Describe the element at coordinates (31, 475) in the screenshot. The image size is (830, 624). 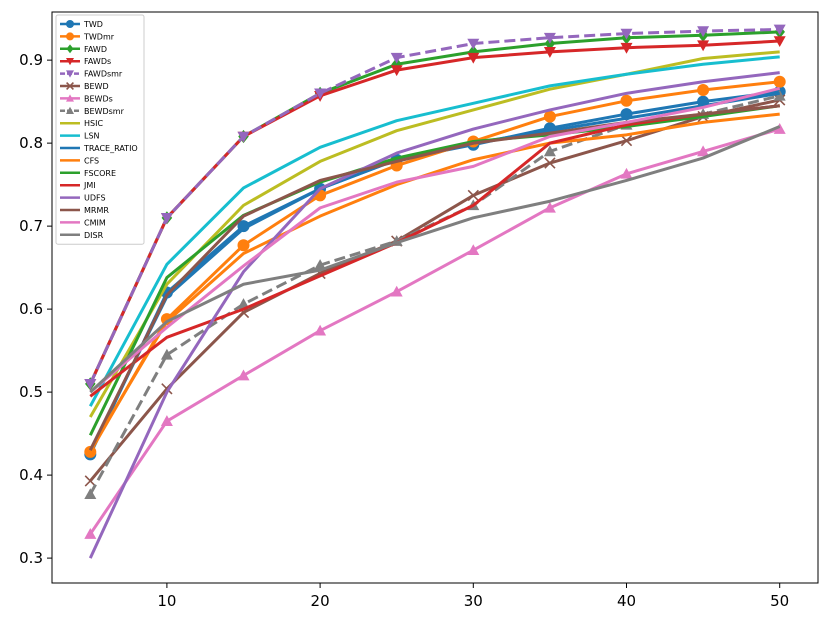
I see `y-tick-label: 0.4` at that location.